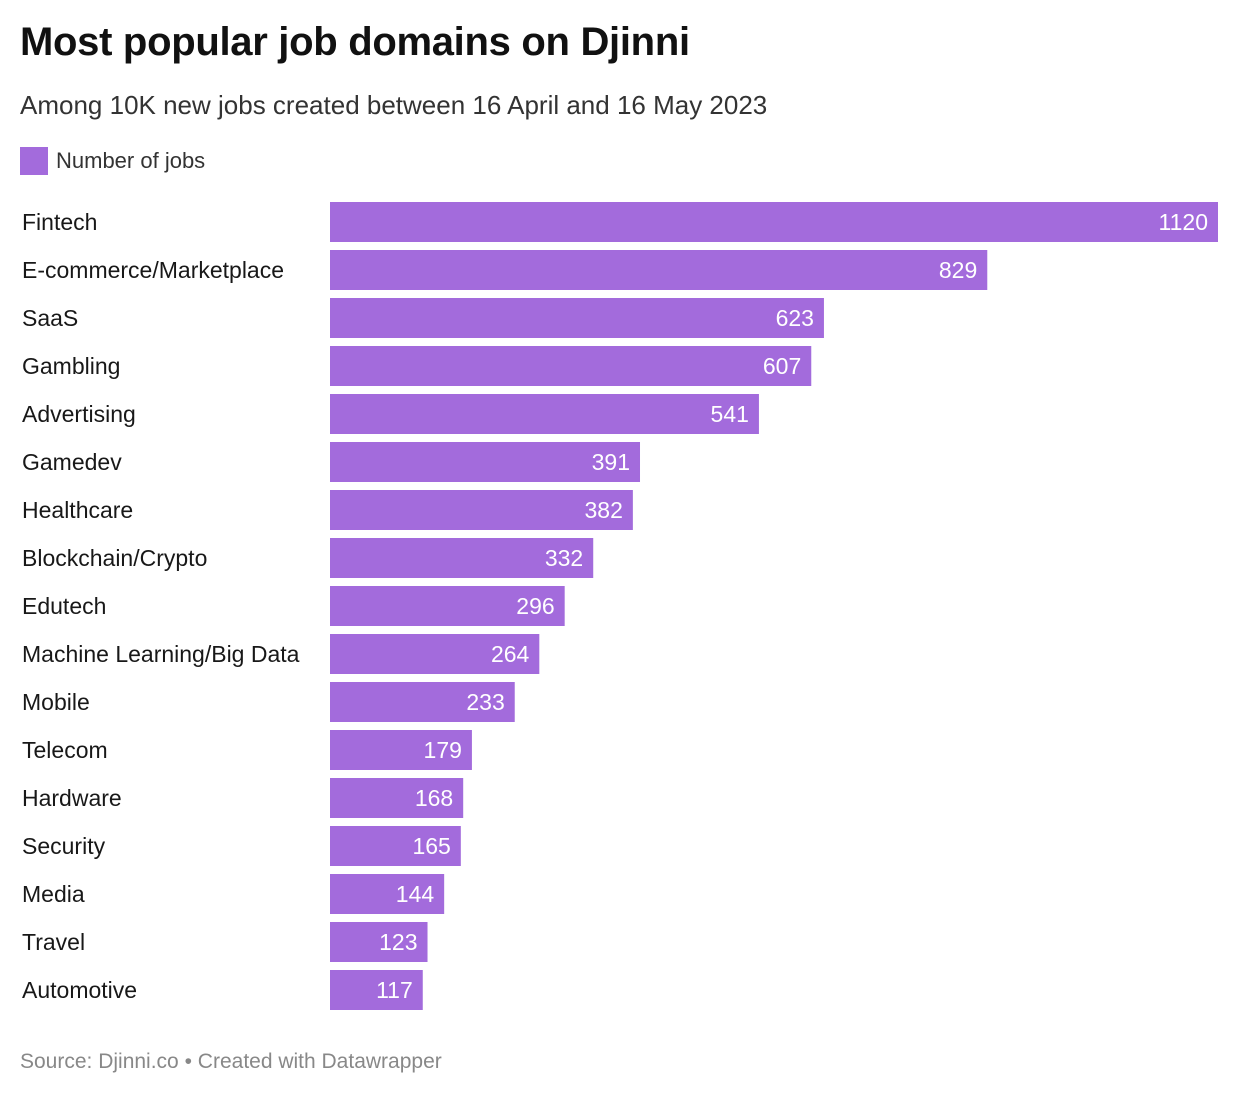  Describe the element at coordinates (56, 702) in the screenshot. I see `category-label: Mobile` at that location.